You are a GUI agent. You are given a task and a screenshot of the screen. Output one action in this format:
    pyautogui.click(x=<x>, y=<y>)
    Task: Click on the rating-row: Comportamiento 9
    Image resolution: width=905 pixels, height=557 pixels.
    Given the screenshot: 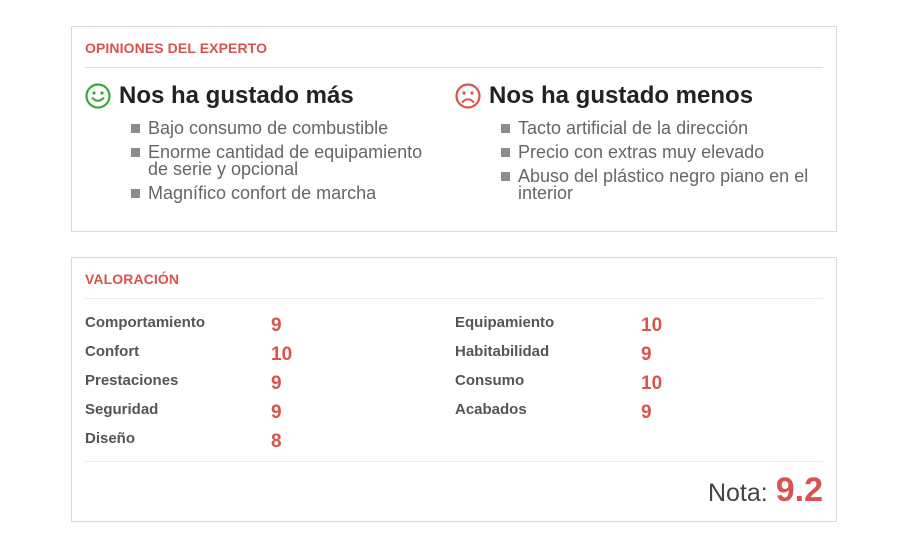 What is the action you would take?
    pyautogui.click(x=188, y=325)
    